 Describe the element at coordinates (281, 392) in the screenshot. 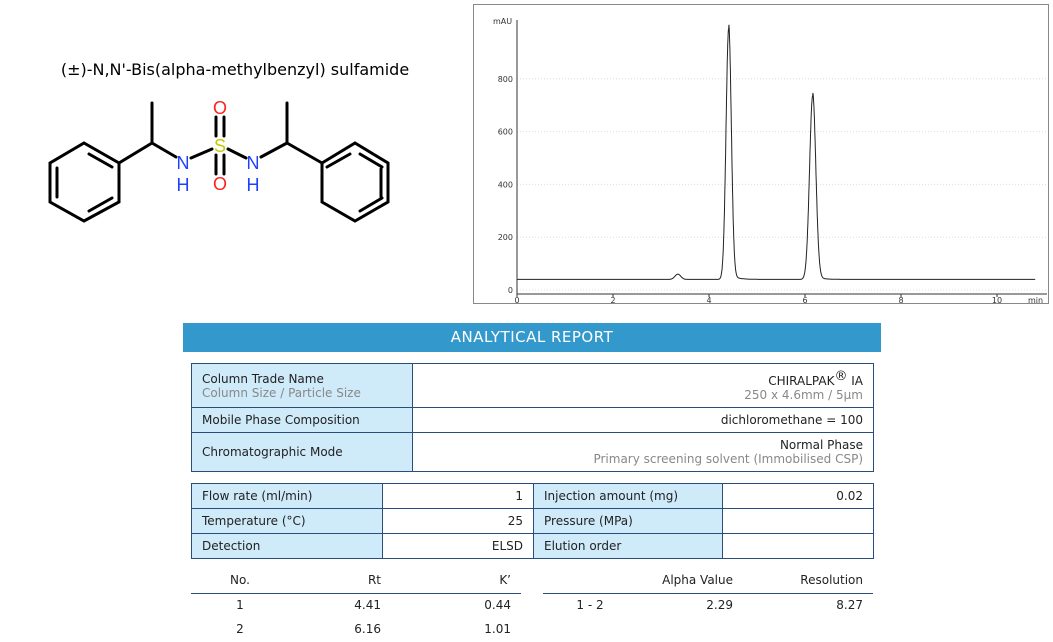

I see `column-size-label: Column Size / Particle Size` at that location.